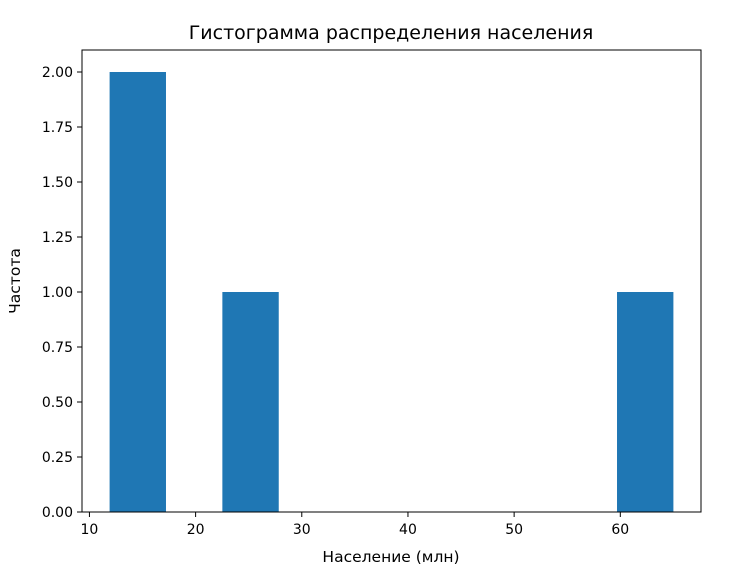 The image size is (746, 577). What do you see at coordinates (57, 128) in the screenshot?
I see `y-tick-label: 1.75` at bounding box center [57, 128].